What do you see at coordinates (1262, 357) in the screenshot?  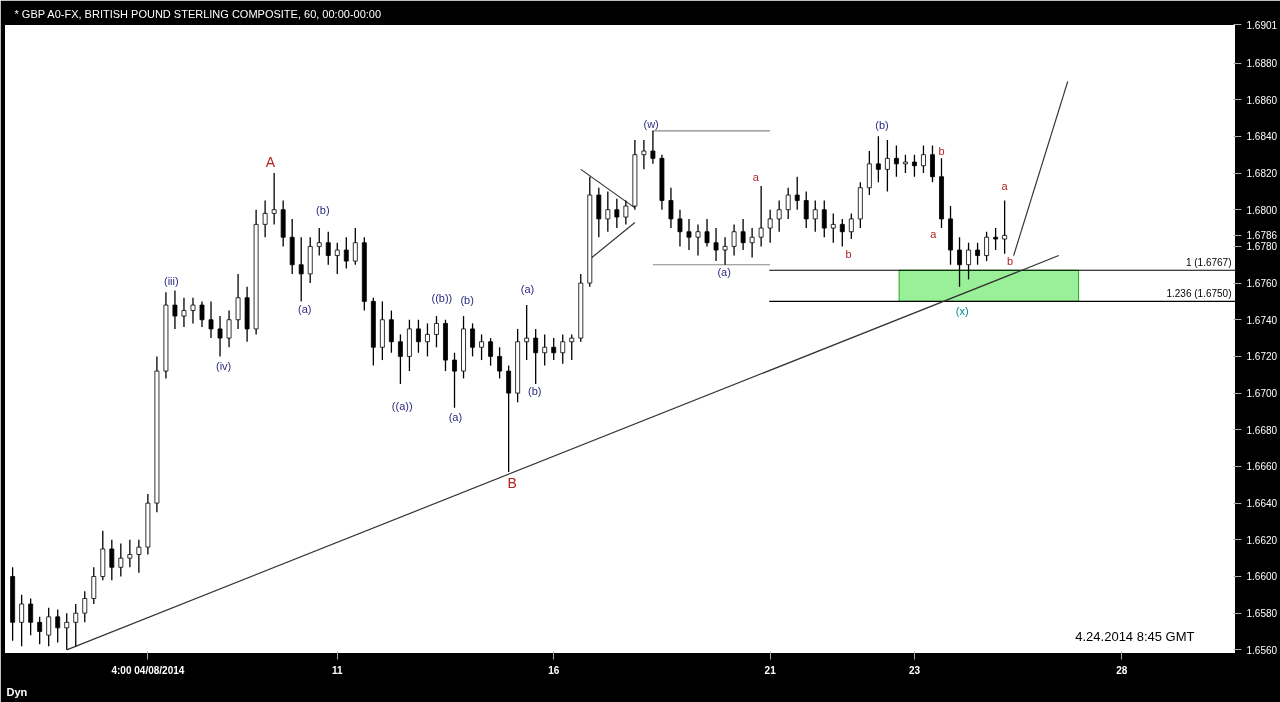 I see `y-tick-label: 1.6720` at bounding box center [1262, 357].